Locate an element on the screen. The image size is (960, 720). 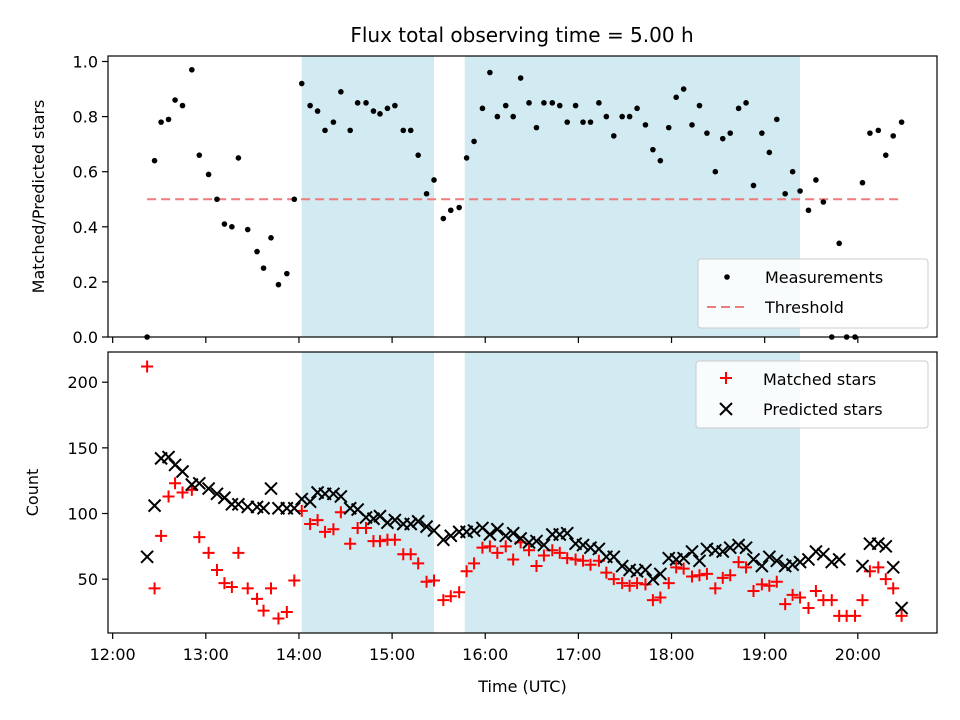
bottom-y-axis: 50 100 150 200 is located at coordinates (87, 481).